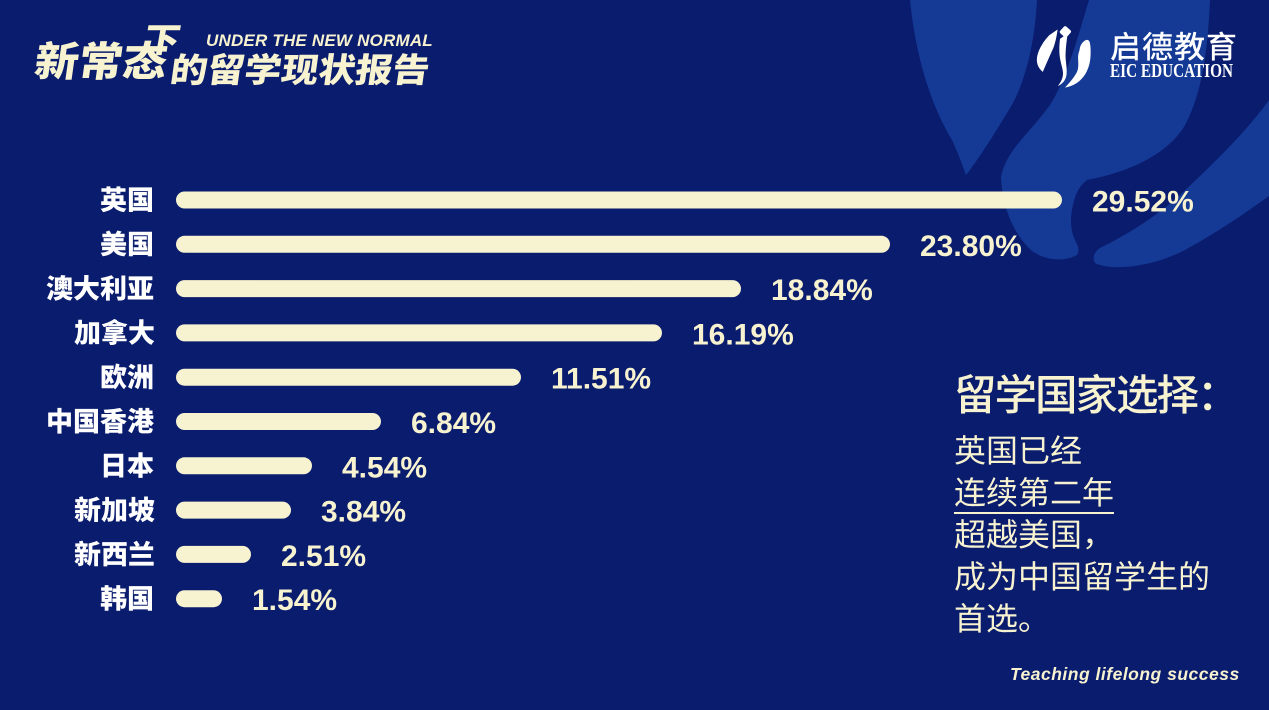  I want to click on svg-text: 1.54%, so click(294, 600).